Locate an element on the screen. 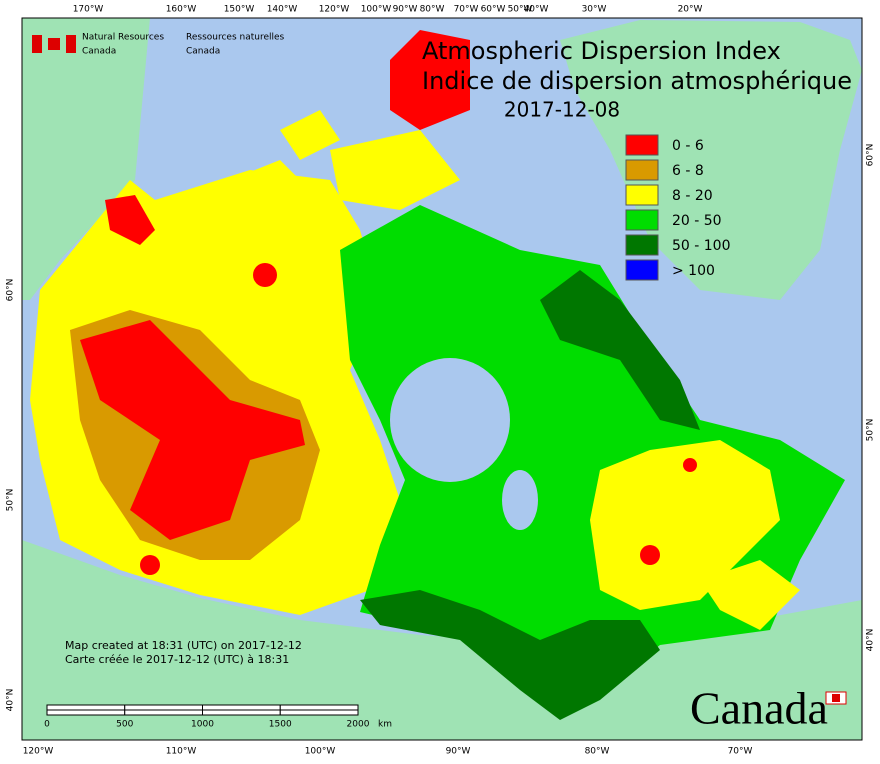 This screenshot has width=880, height=764. agency-fr: Ressources naturelles is located at coordinates (235, 38).